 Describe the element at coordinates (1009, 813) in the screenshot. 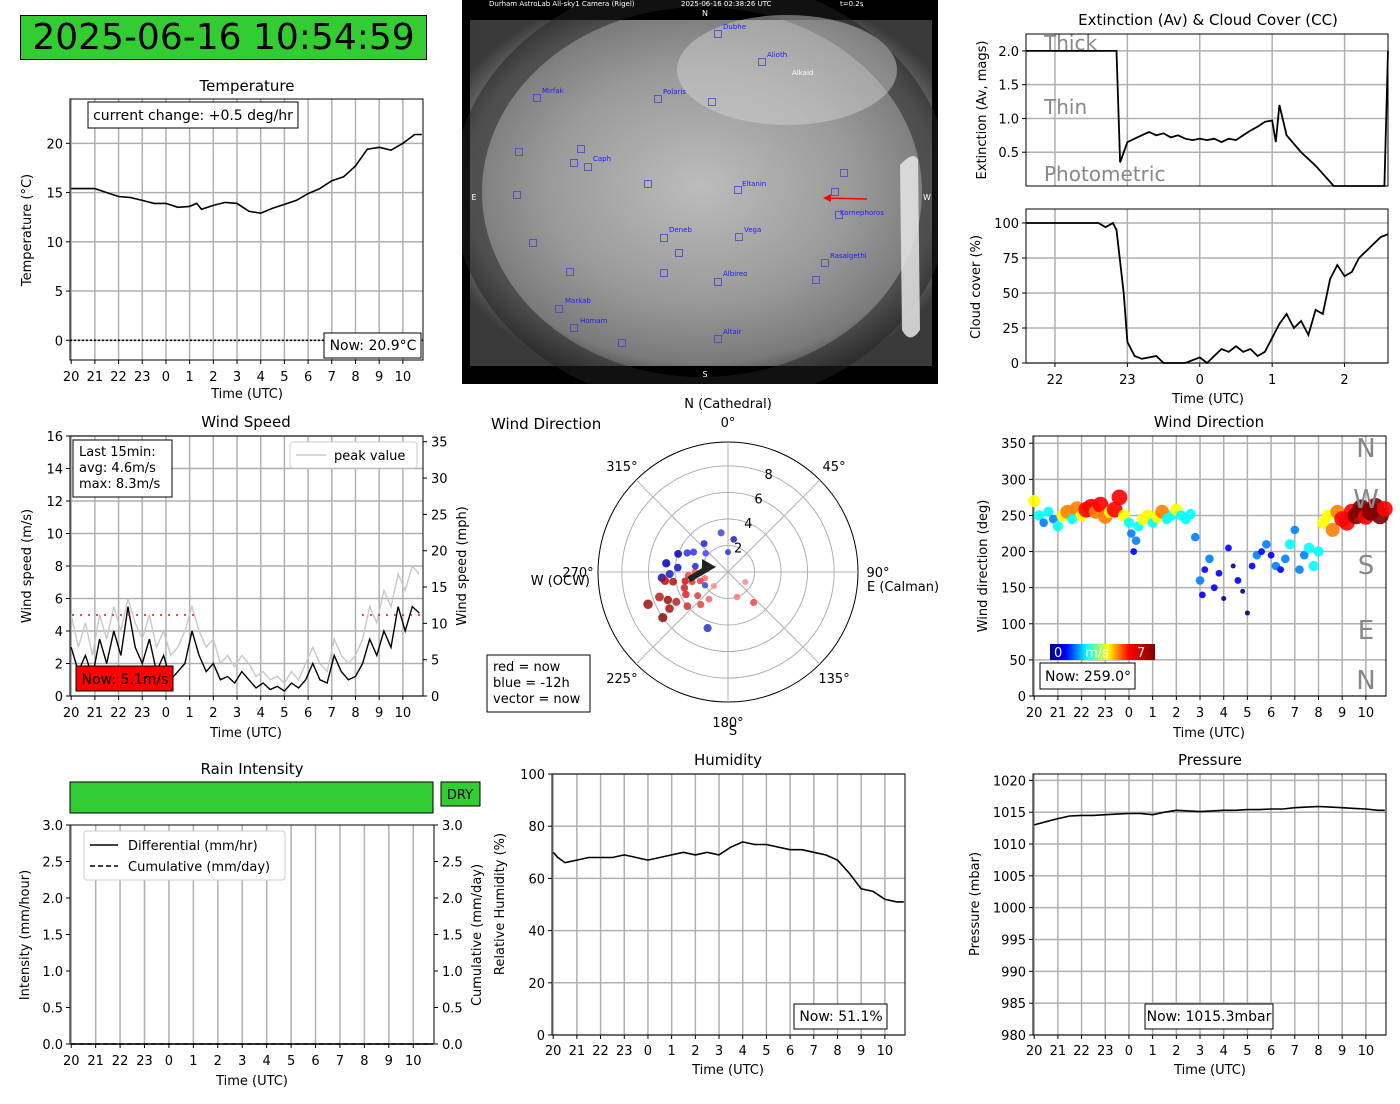

I see `y-tick-label: 1015` at that location.